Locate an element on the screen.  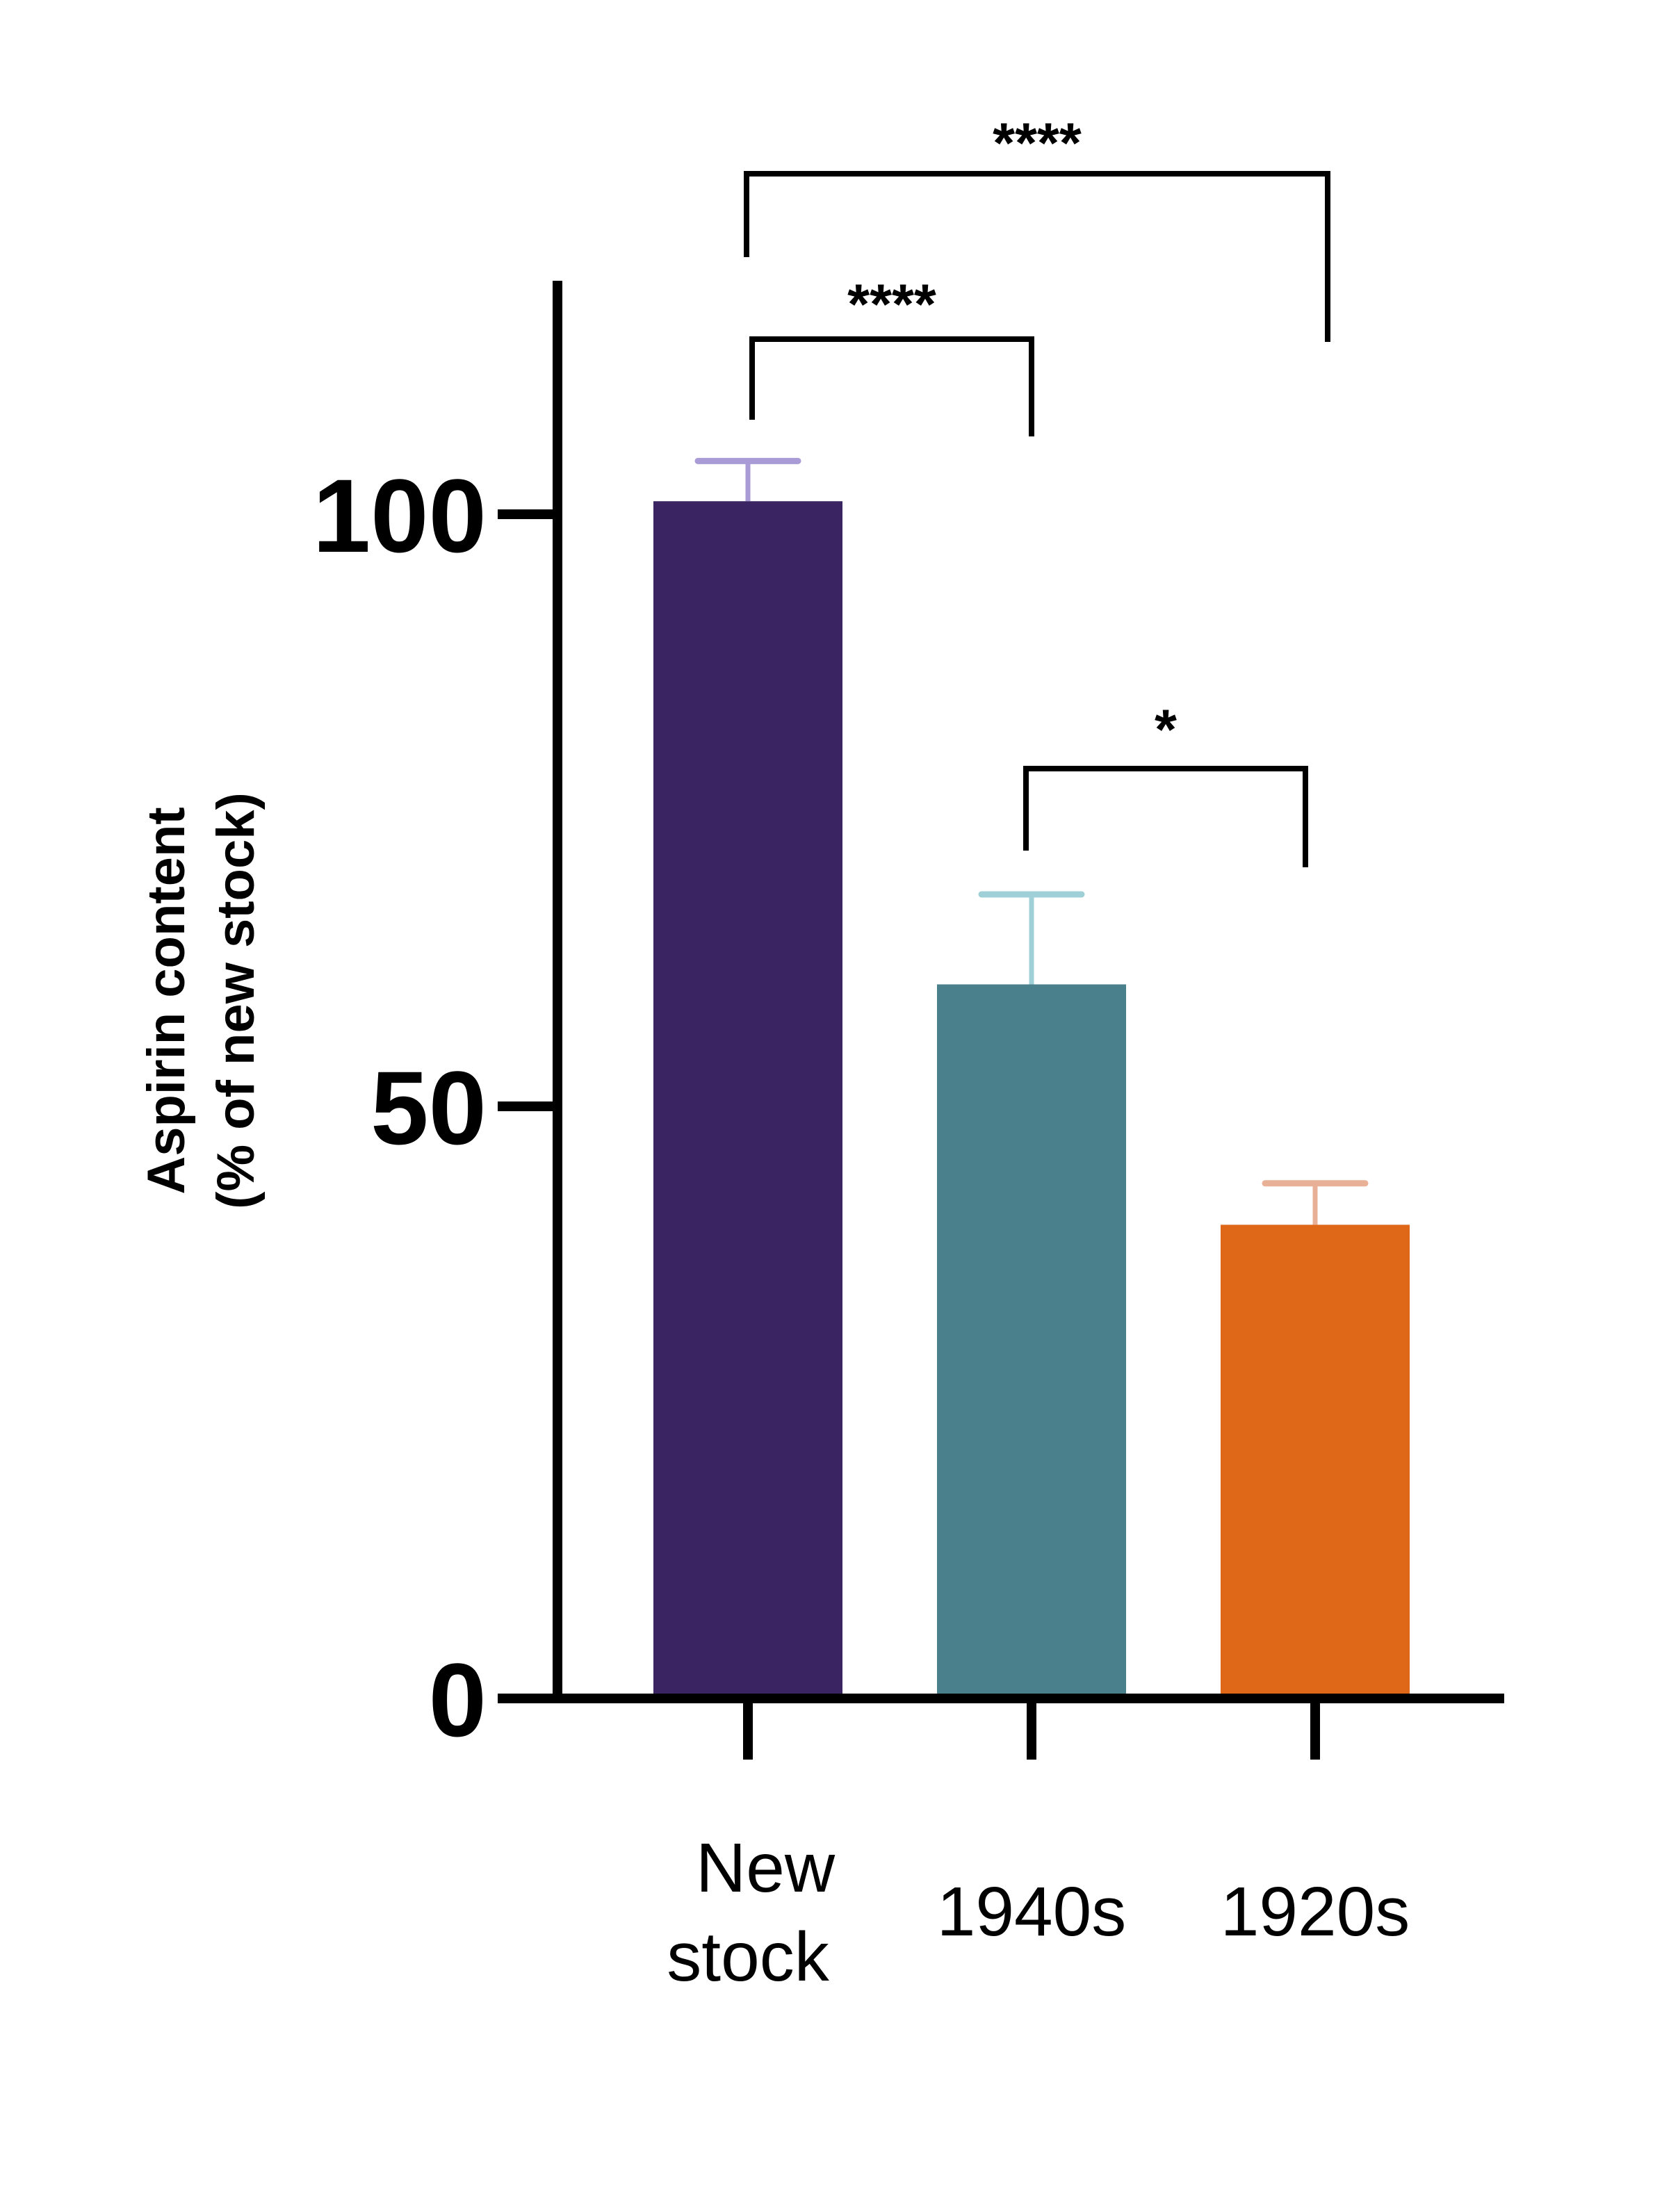
x-tick-label: New is located at coordinates (766, 1868).